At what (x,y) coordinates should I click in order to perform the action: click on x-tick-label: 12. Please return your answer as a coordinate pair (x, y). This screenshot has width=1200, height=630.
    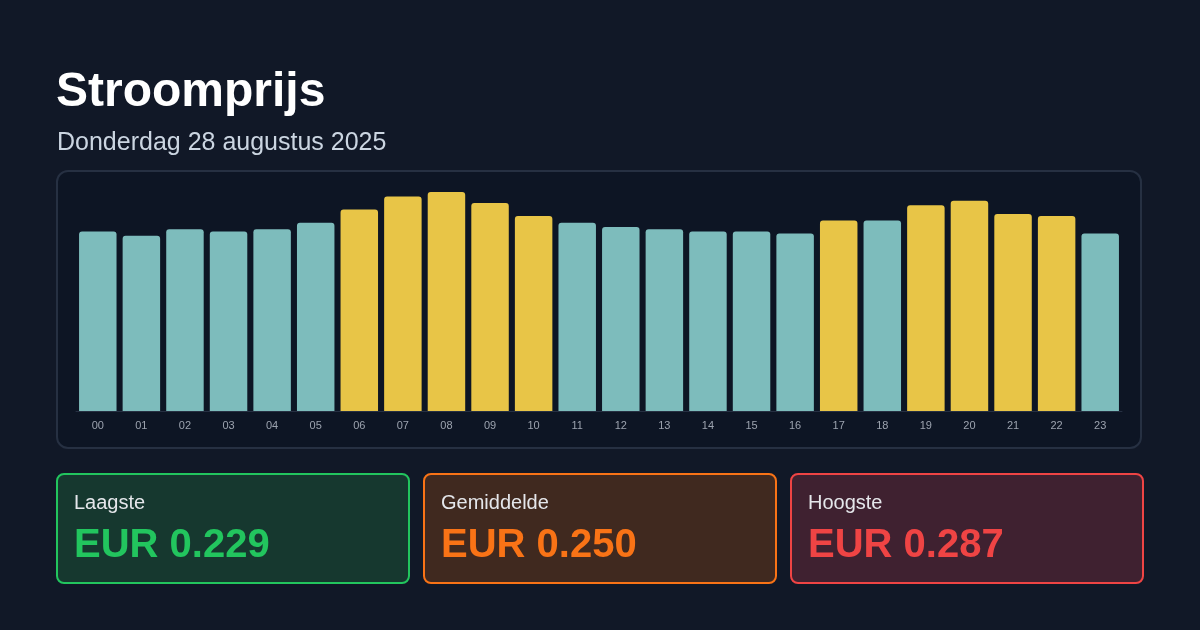
    Looking at the image, I should click on (620, 424).